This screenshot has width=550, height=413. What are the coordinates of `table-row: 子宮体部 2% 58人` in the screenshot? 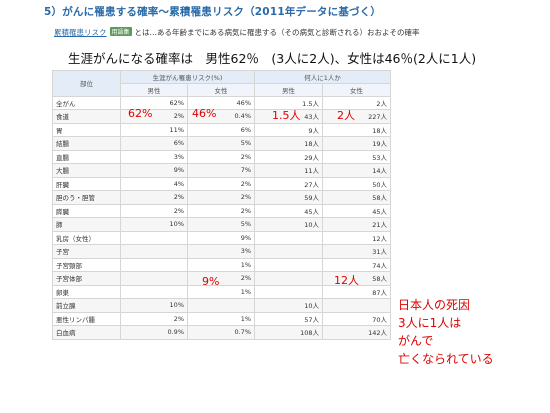 It's located at (222, 278).